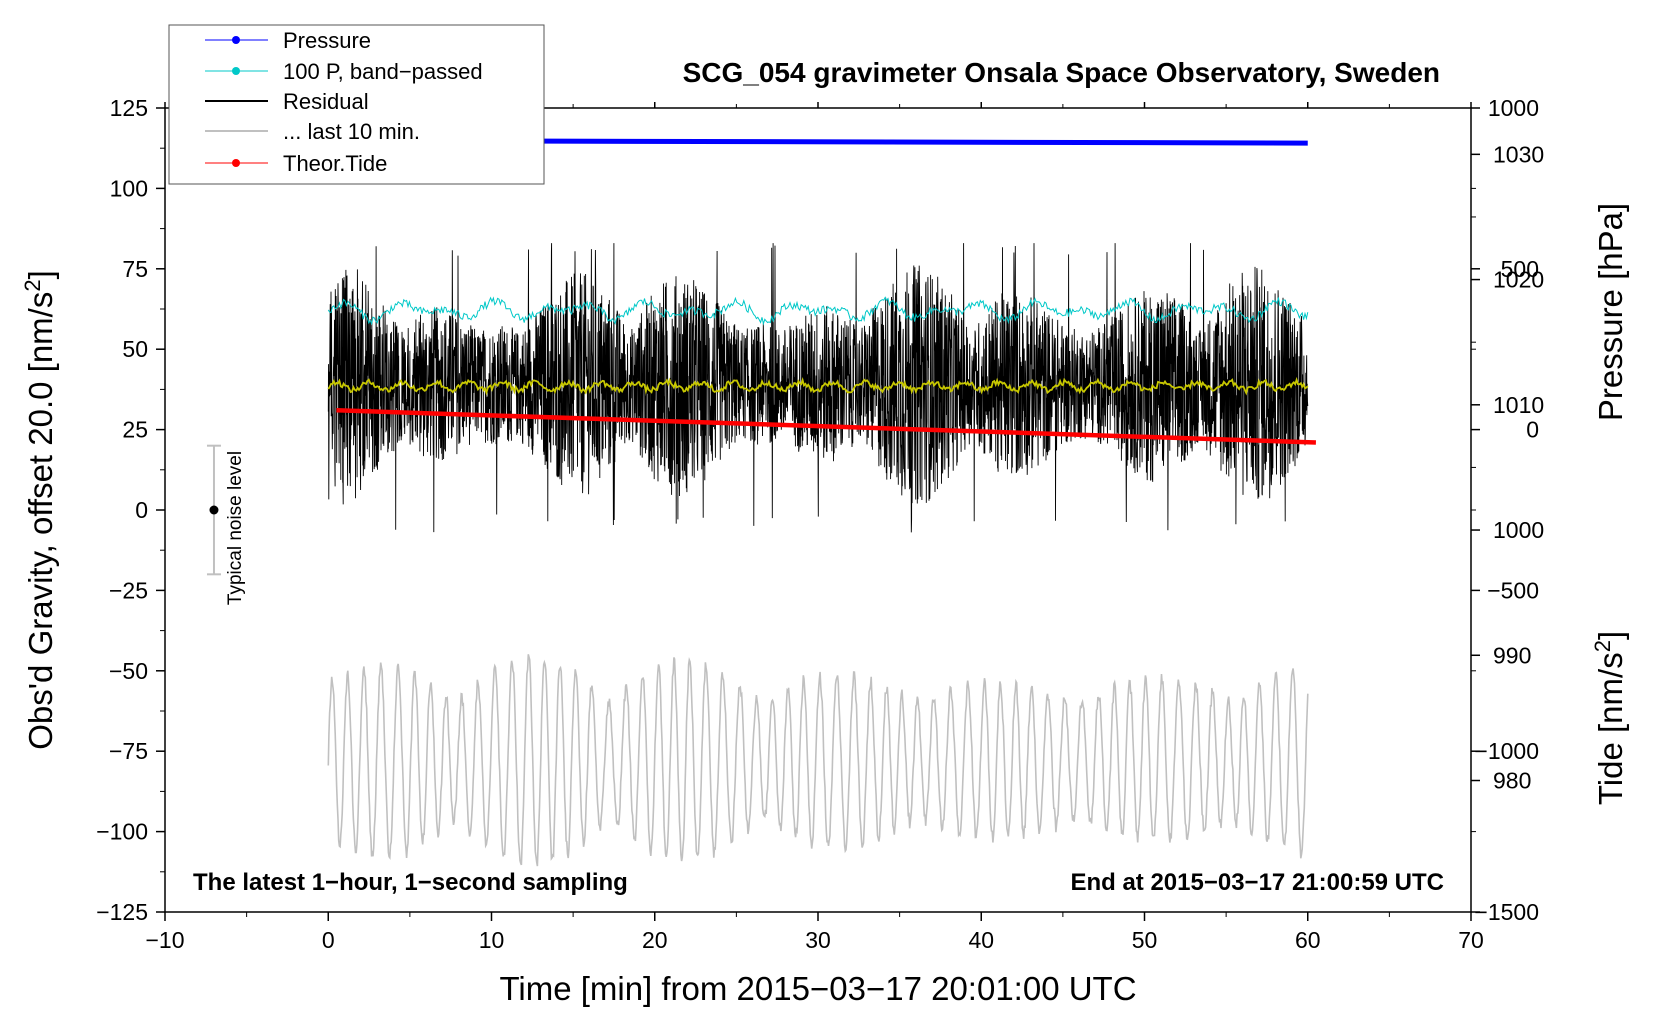 The height and width of the screenshot is (1020, 1660). I want to click on tide-tick-label: −1500, so click(1506, 912).